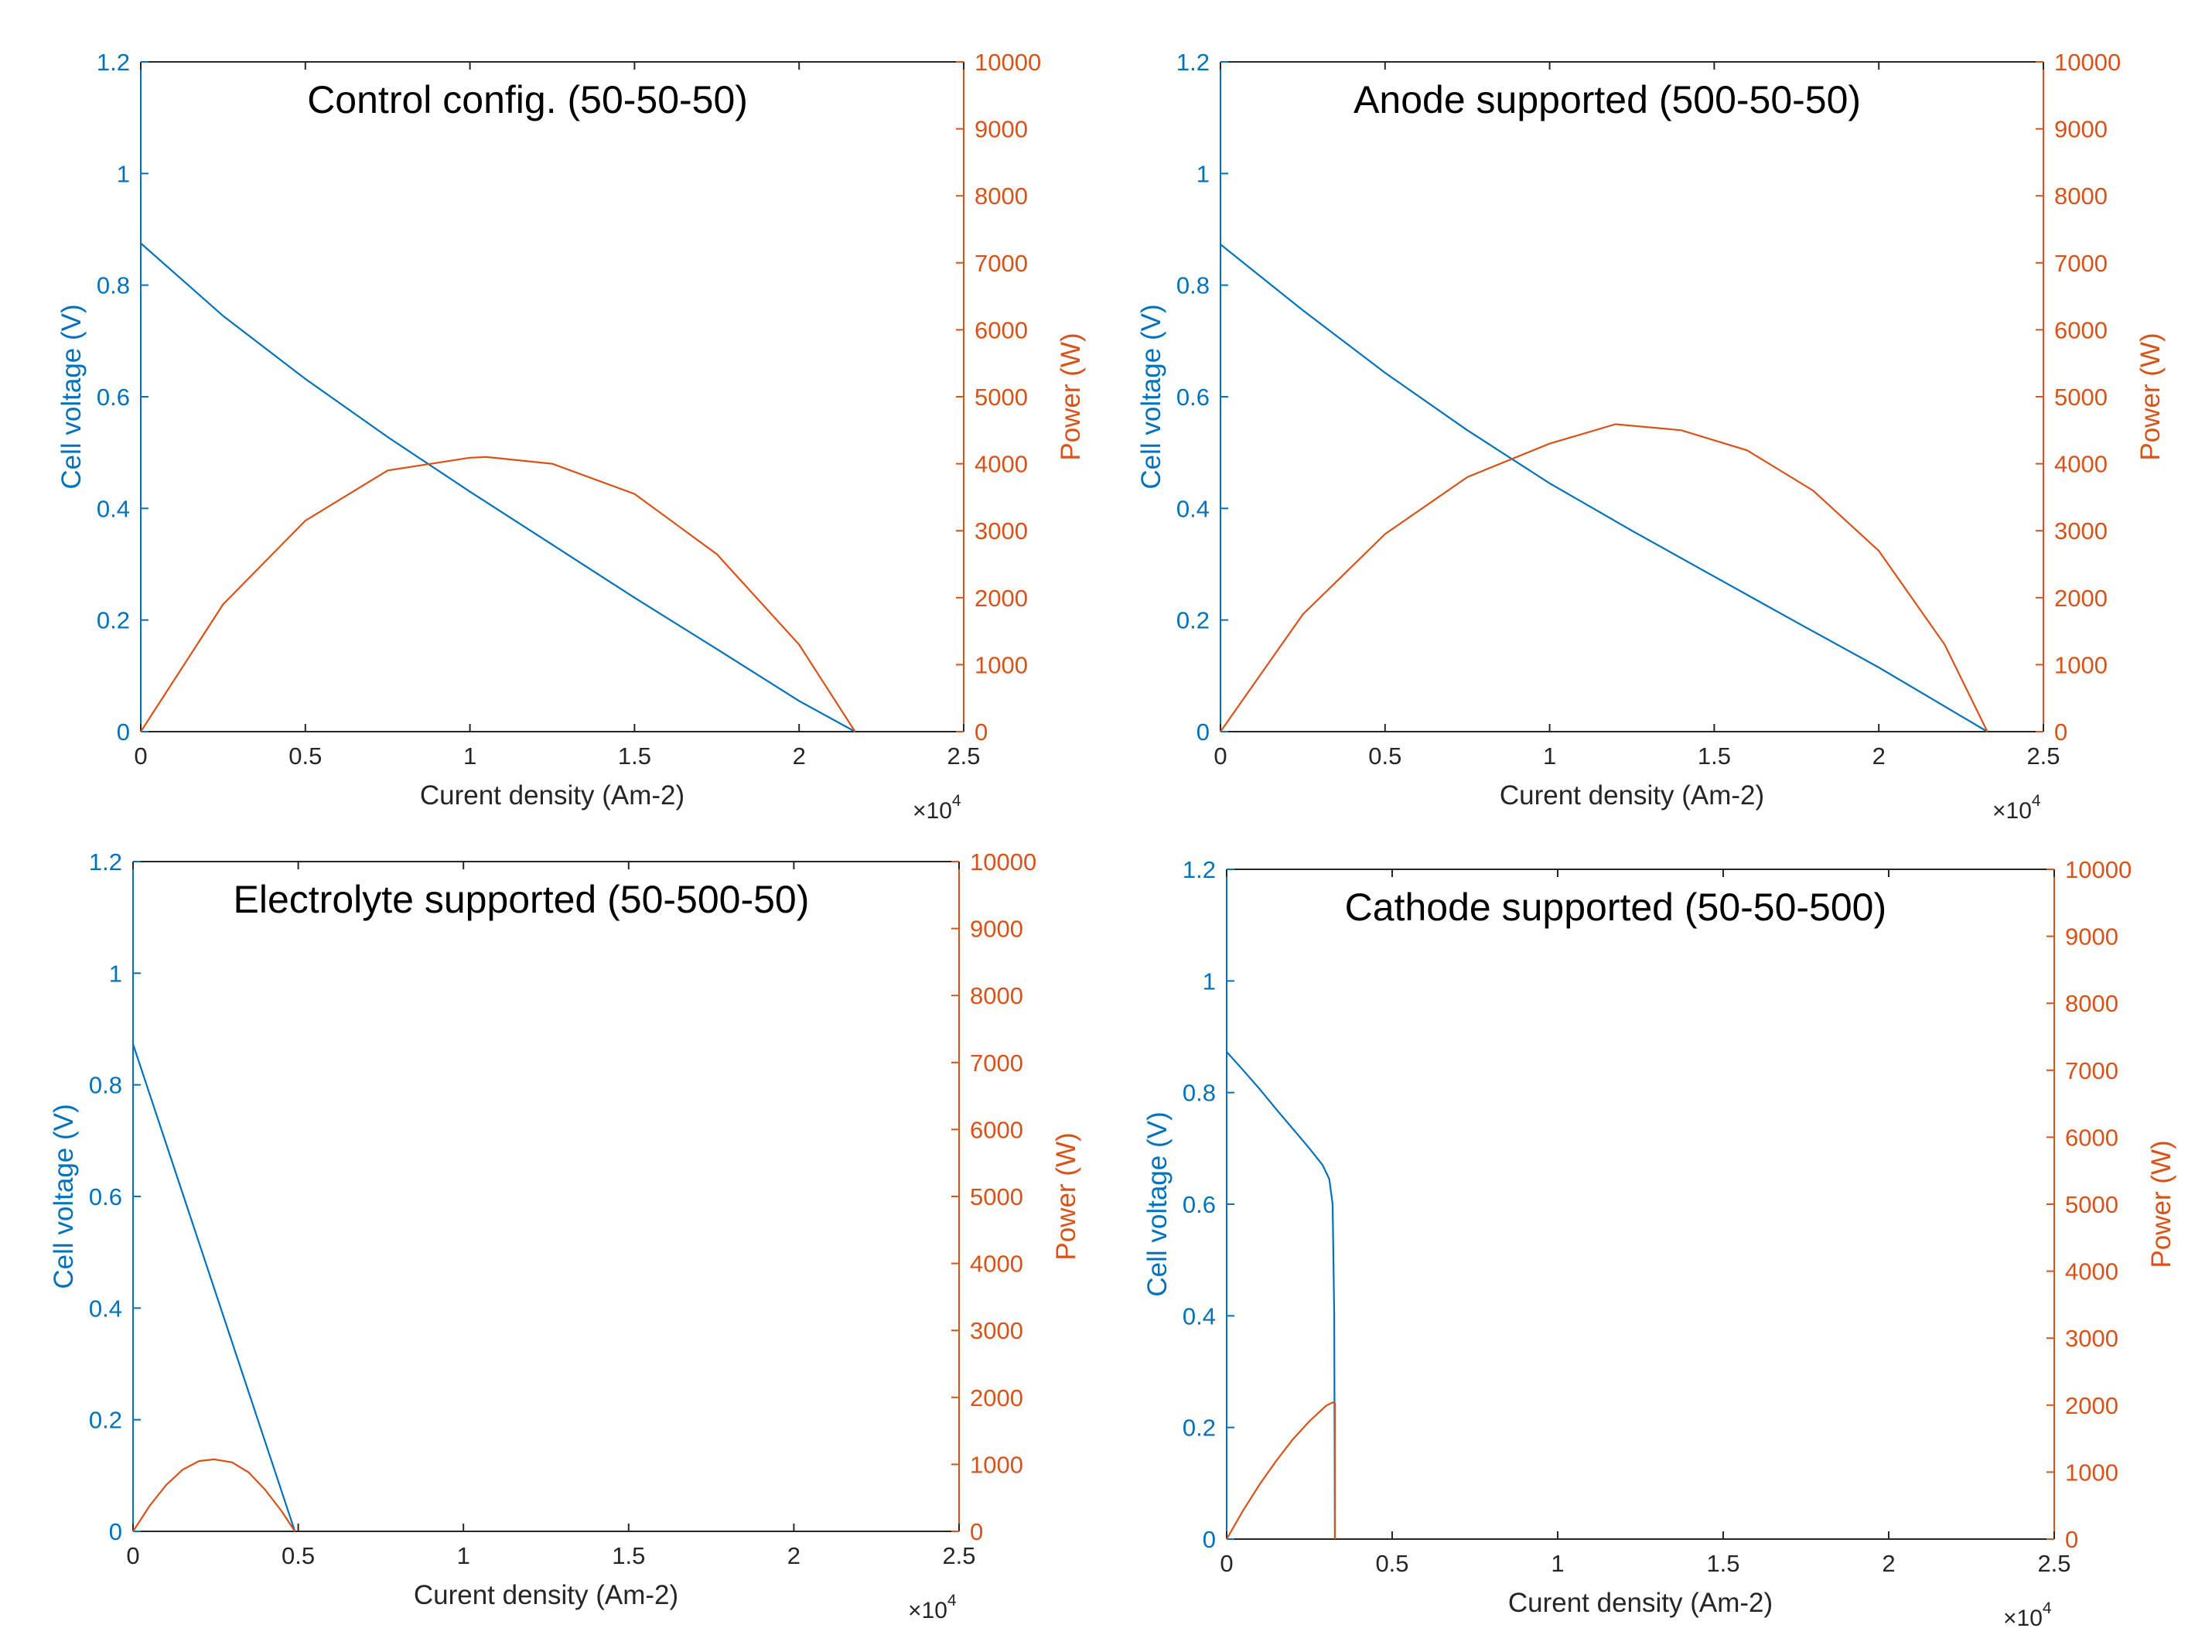  Describe the element at coordinates (527, 99) in the screenshot. I see `panel-title: Control config. (50-50-50)` at that location.